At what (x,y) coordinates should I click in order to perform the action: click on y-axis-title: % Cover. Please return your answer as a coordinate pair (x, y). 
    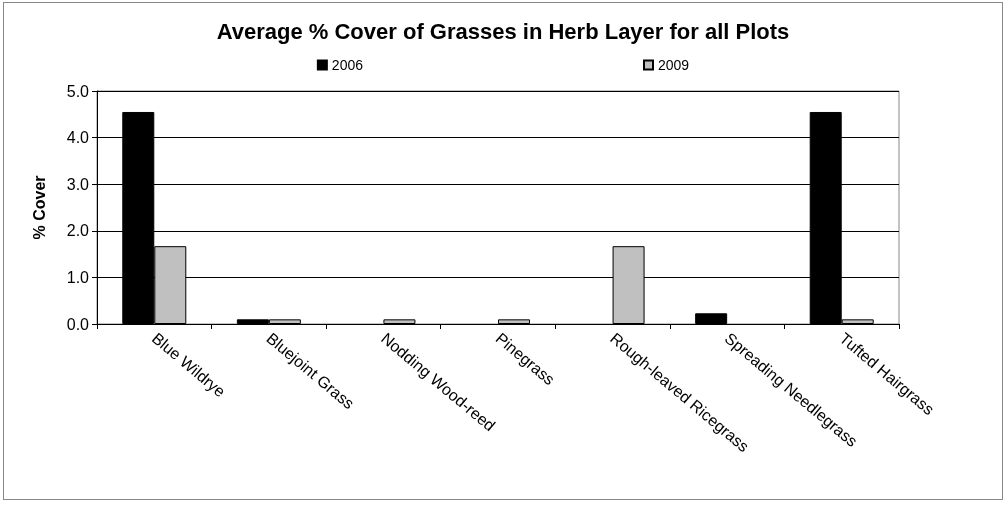
    Looking at the image, I should click on (39, 207).